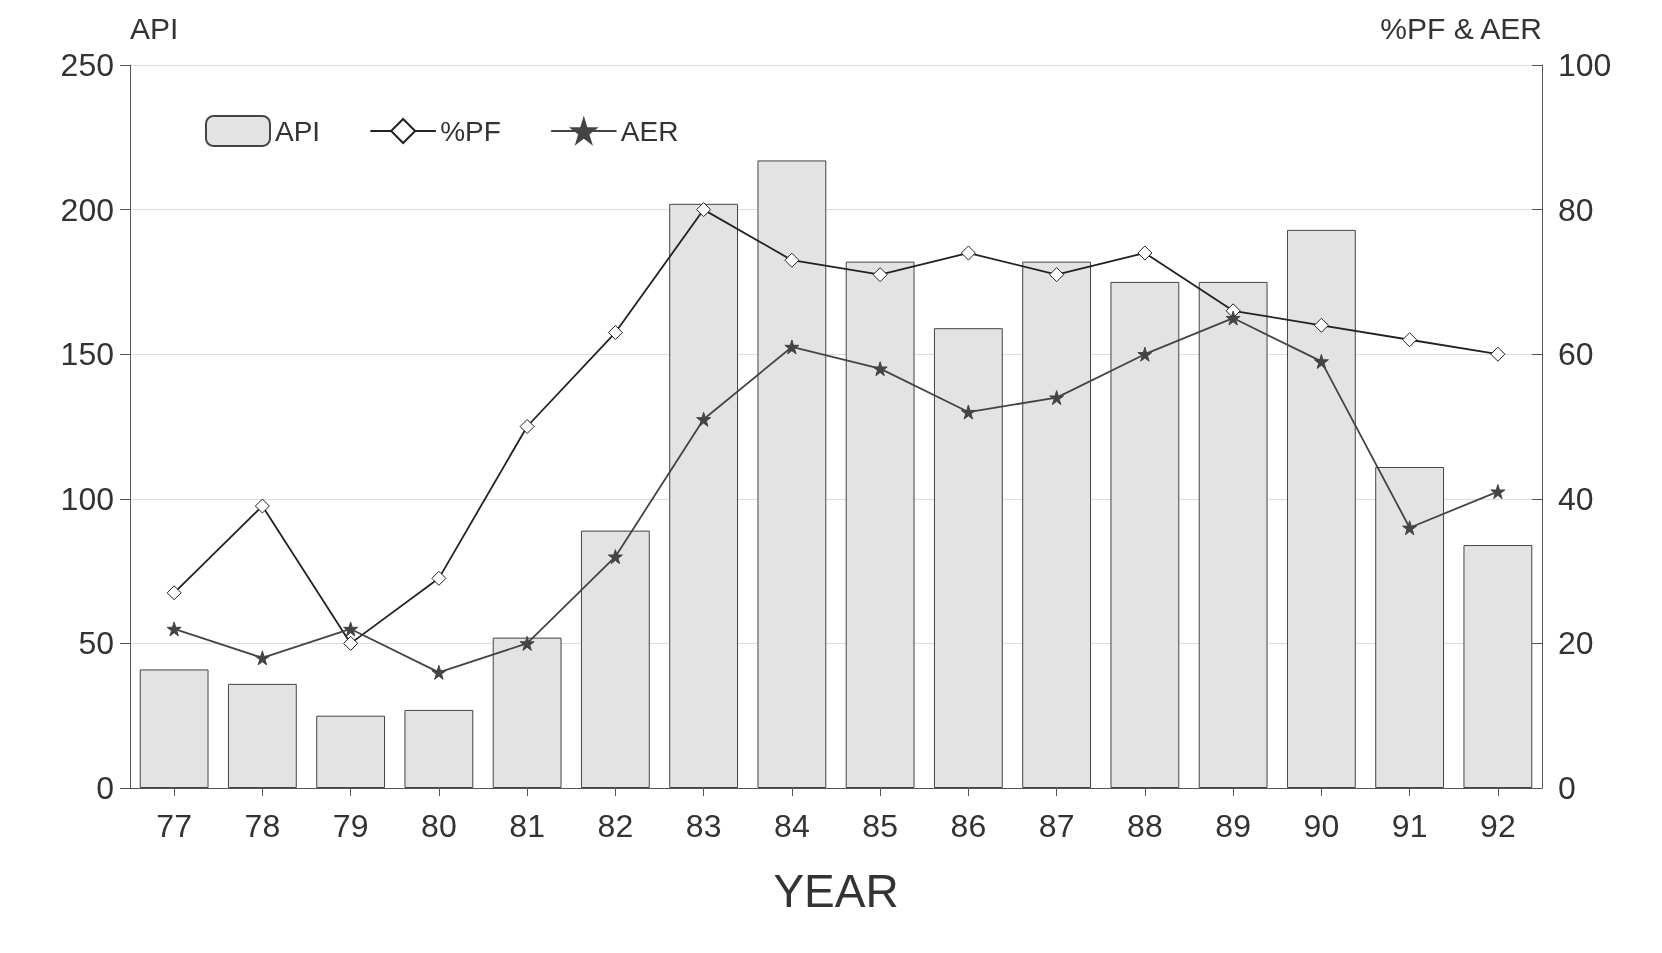 This screenshot has width=1662, height=953. Describe the element at coordinates (1567, 788) in the screenshot. I see `y2-tick-label: 0` at that location.